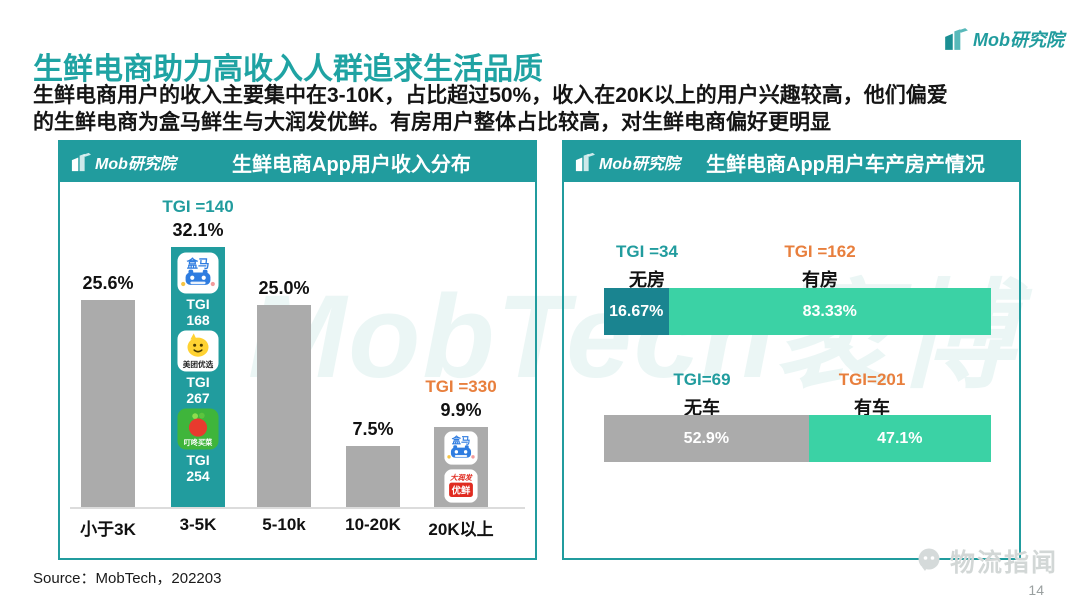 This screenshot has height=607, width=1080. Describe the element at coordinates (461, 490) in the screenshot. I see `rtmart-icon-text: 优鲜` at that location.